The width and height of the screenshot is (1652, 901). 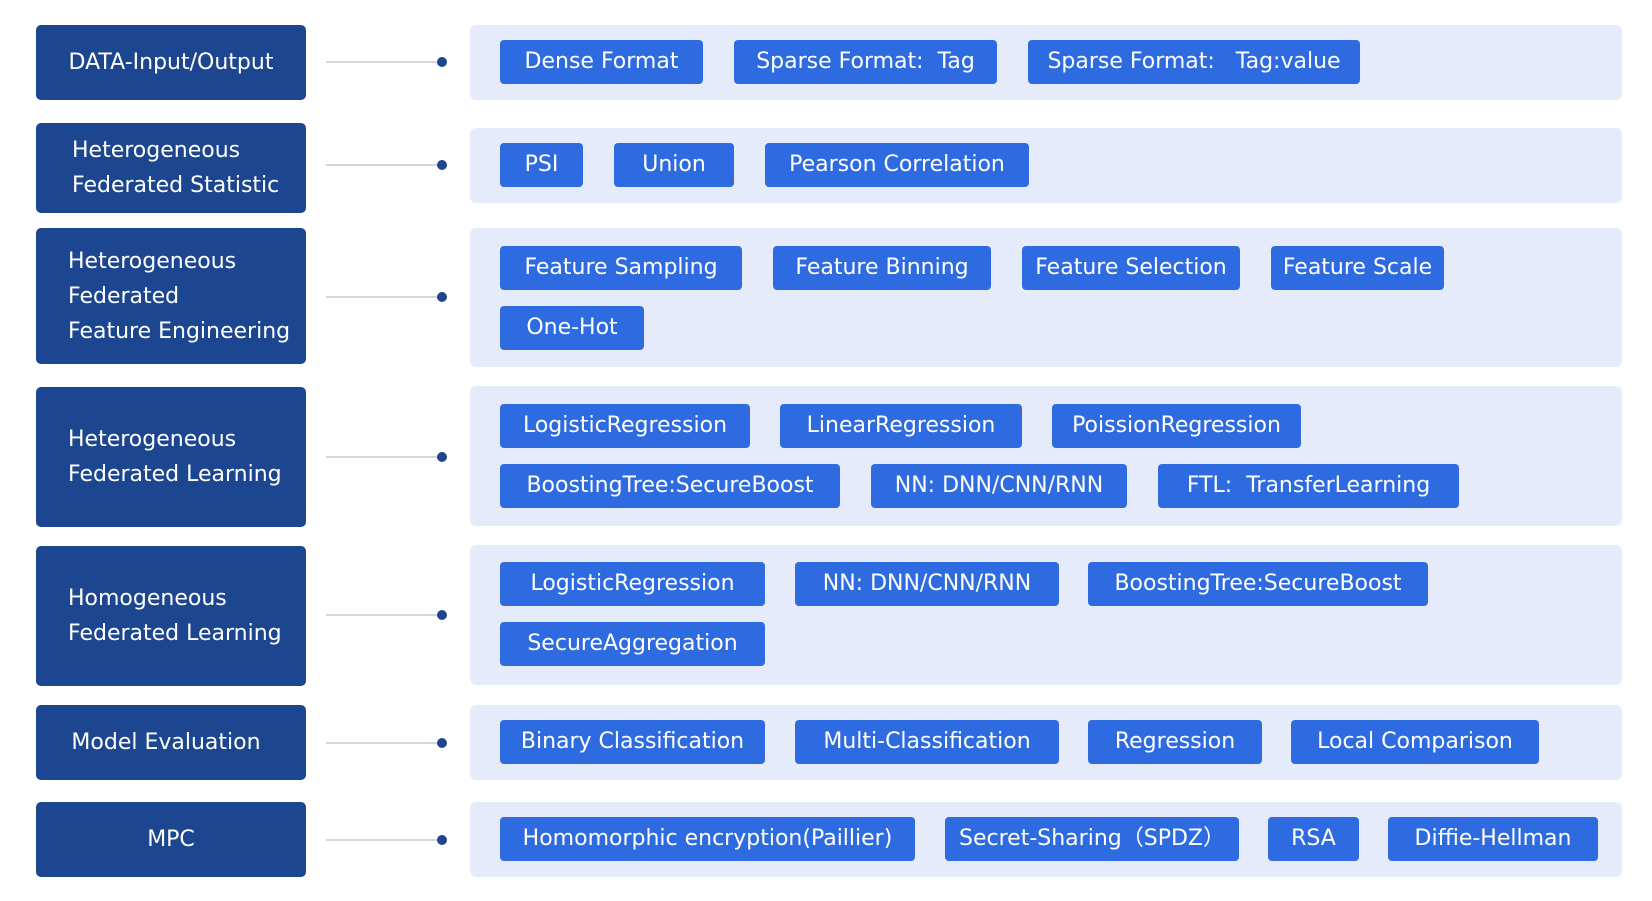 I want to click on category-label: DATA-Input/Output, so click(x=171, y=62).